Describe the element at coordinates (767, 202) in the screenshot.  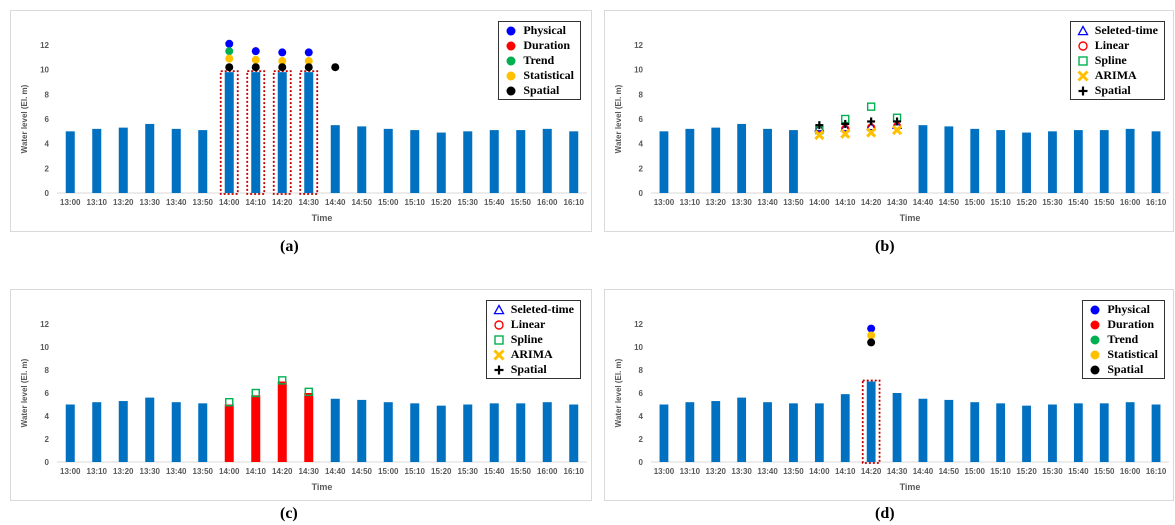
I see `x-tick-label: 13:40` at that location.